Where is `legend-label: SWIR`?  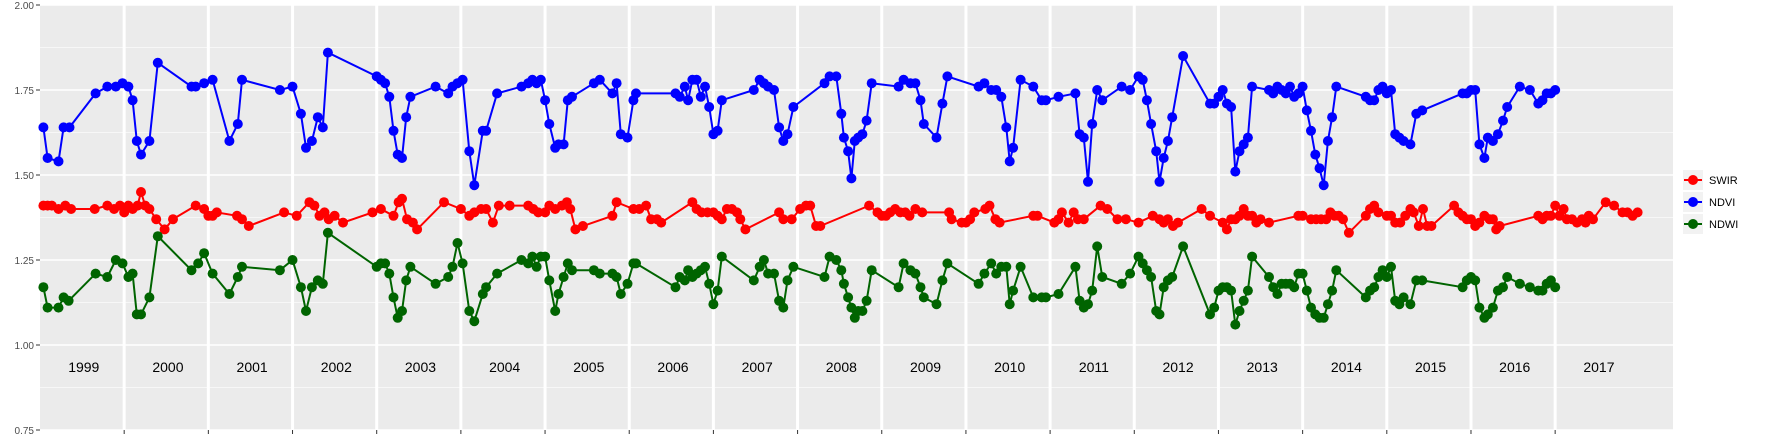
legend-label: SWIR is located at coordinates (1723, 181).